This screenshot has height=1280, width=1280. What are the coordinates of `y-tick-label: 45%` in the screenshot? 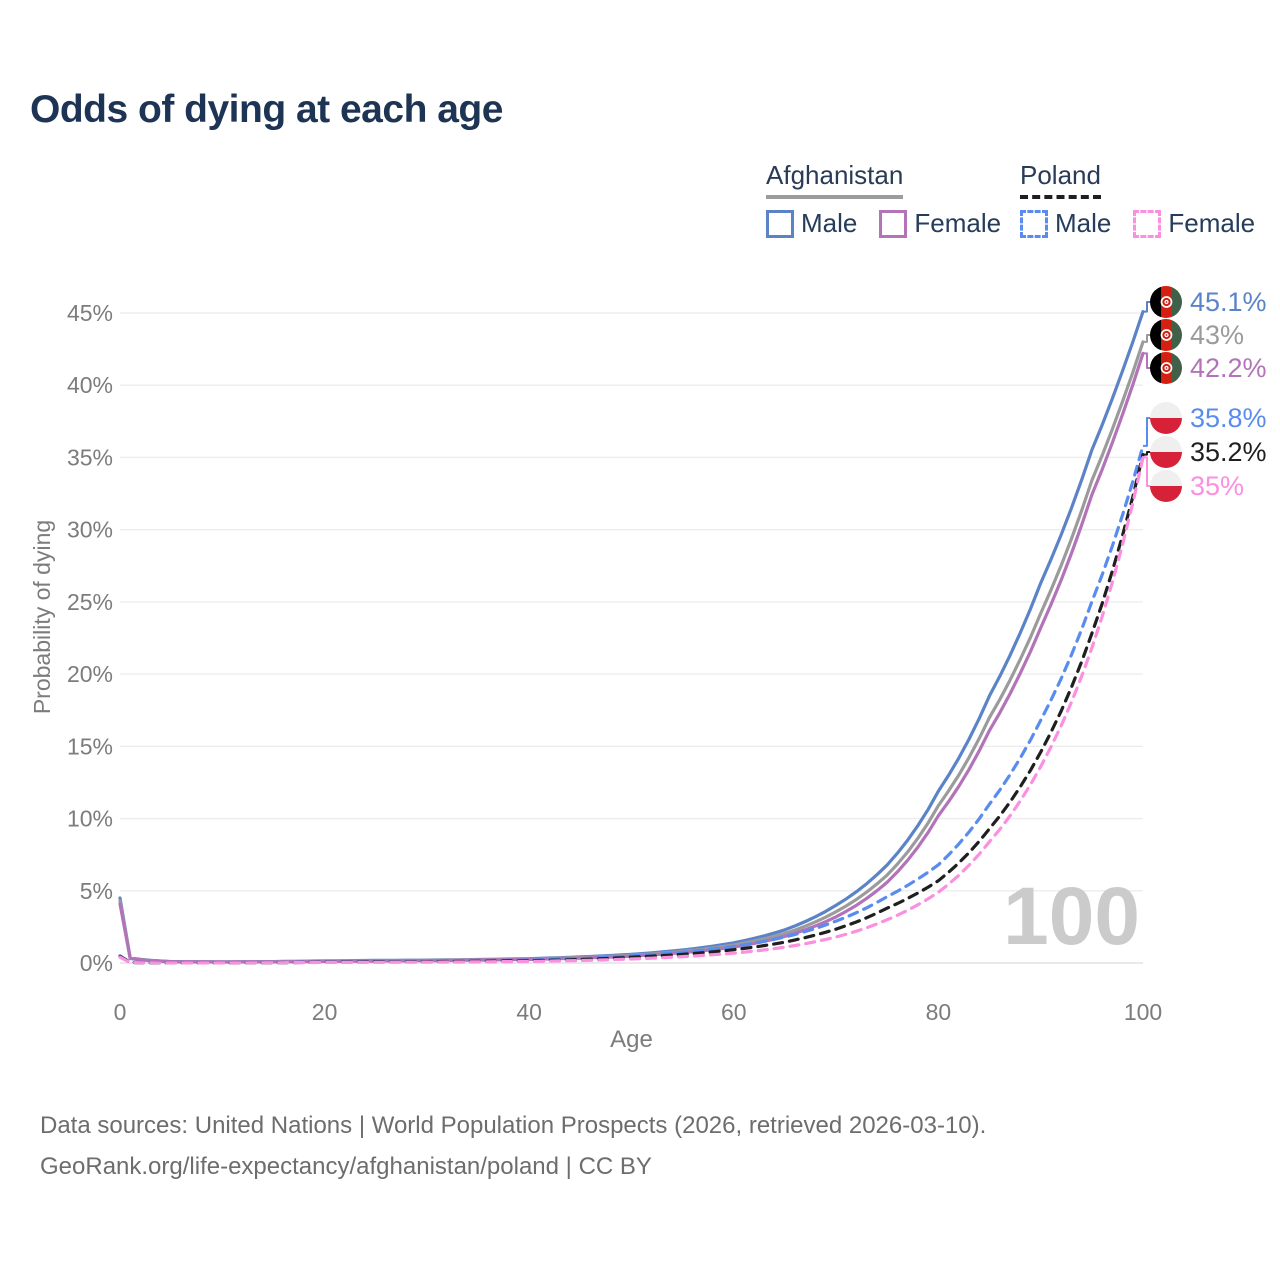 It's located at (90, 313).